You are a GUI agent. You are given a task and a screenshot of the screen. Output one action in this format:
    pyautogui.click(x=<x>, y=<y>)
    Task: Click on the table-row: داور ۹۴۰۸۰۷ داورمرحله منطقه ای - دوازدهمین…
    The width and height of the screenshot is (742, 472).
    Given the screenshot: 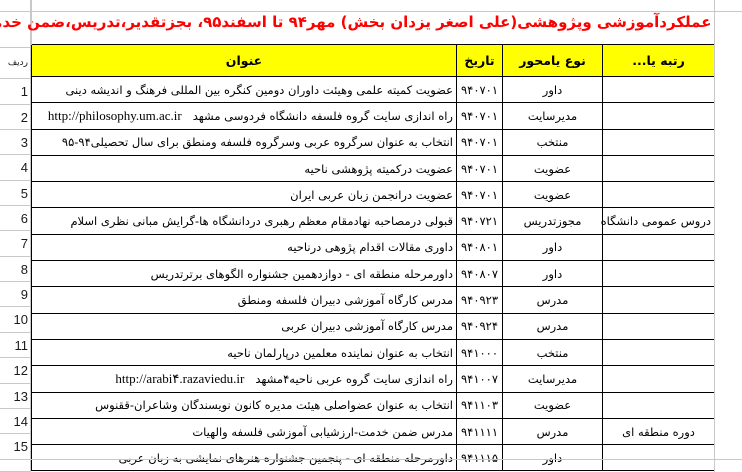 What is the action you would take?
    pyautogui.click(x=373, y=274)
    